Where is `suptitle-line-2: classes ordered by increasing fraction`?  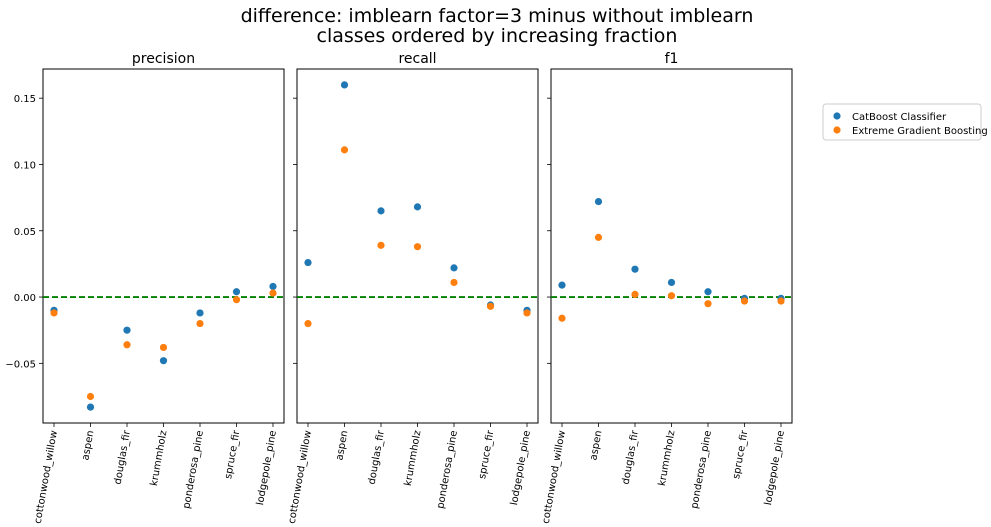
suptitle-line-2: classes ordered by increasing fraction is located at coordinates (497, 36).